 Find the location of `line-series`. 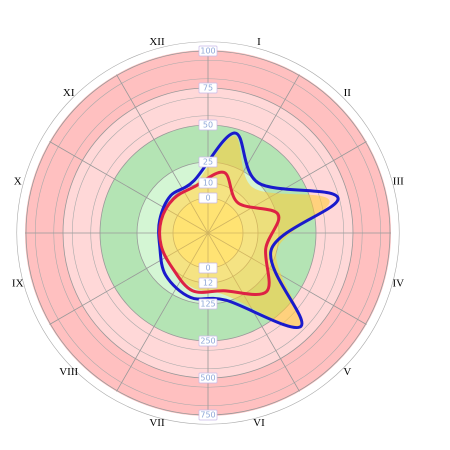

line-series is located at coordinates (219, 233).